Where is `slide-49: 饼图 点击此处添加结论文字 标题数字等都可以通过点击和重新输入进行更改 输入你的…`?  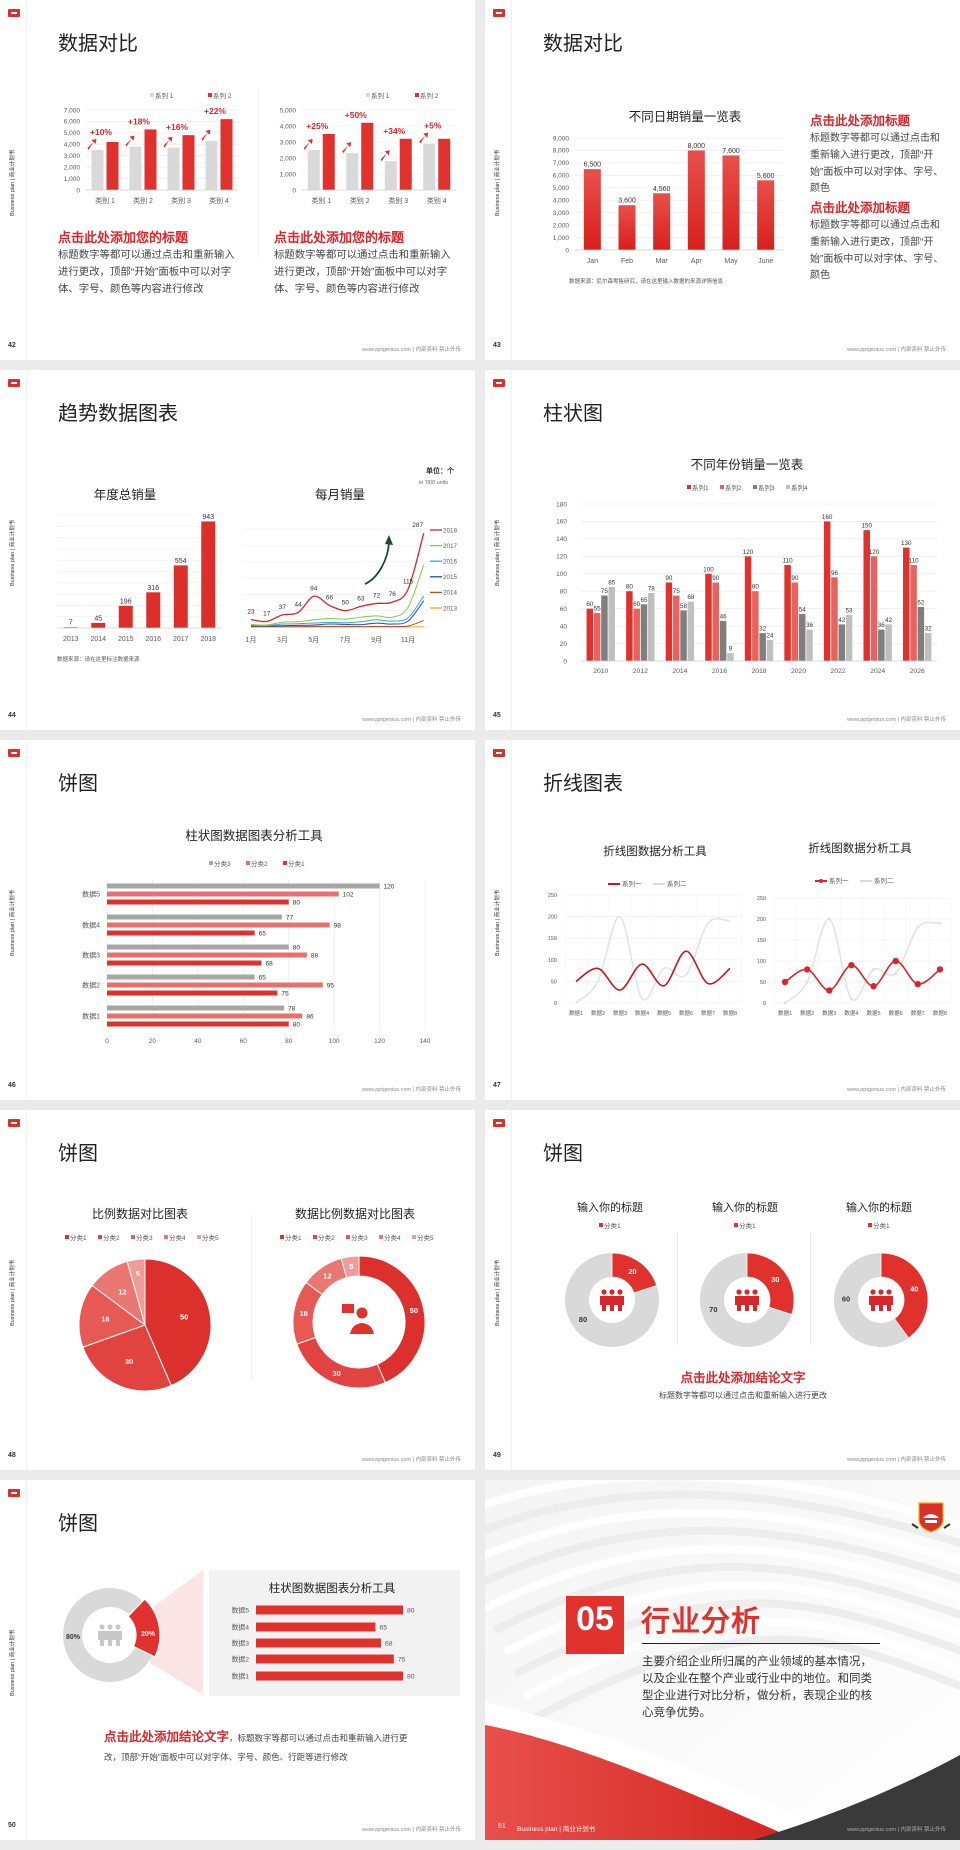 slide-49: 饼图 点击此处添加结论文字 标题数字等都可以通过点击和重新输入进行更改 输入你的… is located at coordinates (722, 1290).